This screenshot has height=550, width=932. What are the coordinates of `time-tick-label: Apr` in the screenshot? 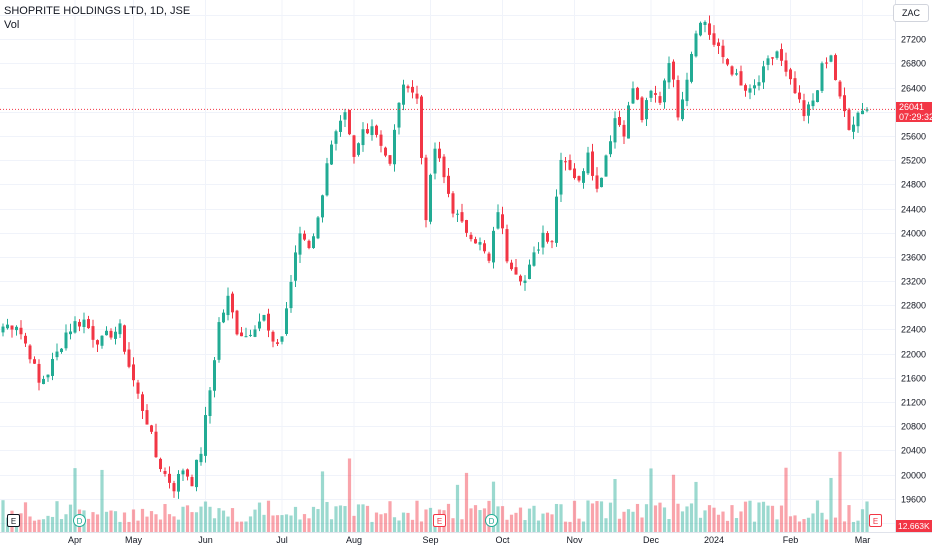 It's located at (75, 540).